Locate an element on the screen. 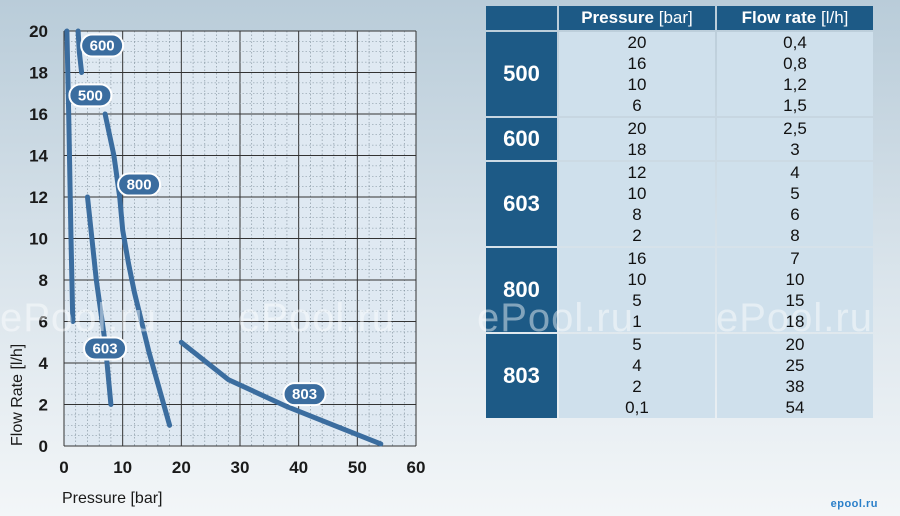 This screenshot has width=900, height=516. y-tick-label: 12 is located at coordinates (38, 197).